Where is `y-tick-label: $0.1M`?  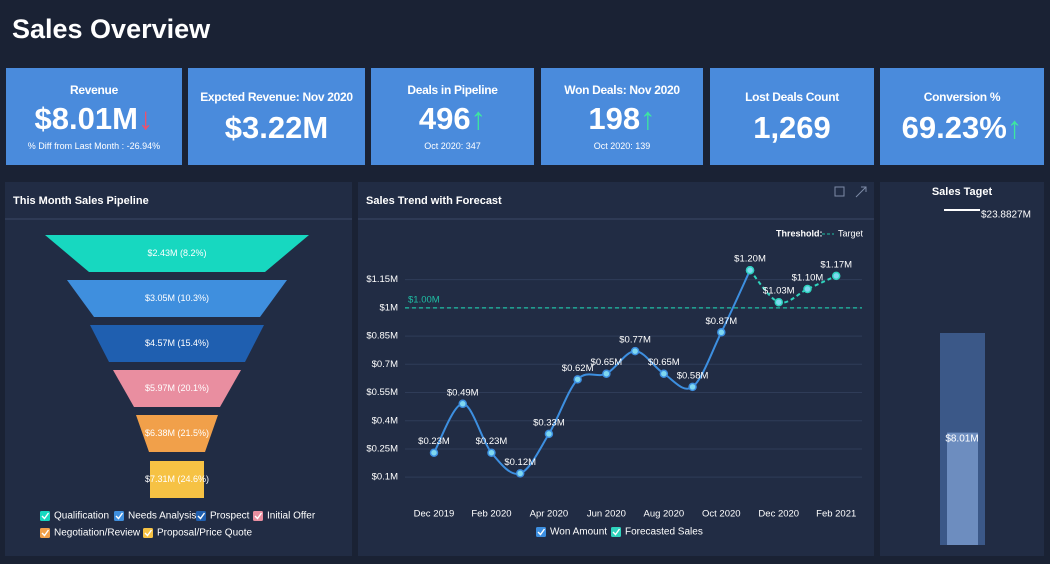
y-tick-label: $0.1M is located at coordinates (385, 477).